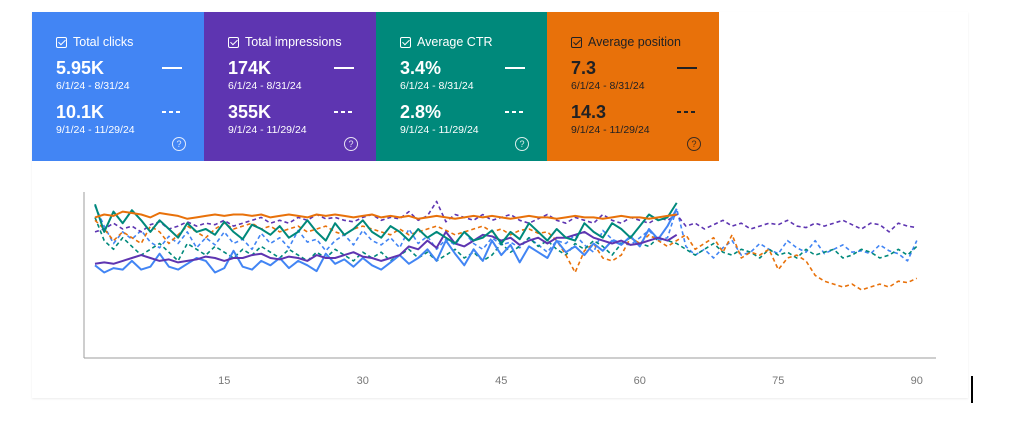 The width and height of the screenshot is (1020, 428). Describe the element at coordinates (455, 42) in the screenshot. I see `metric-label: Average CTR` at that location.